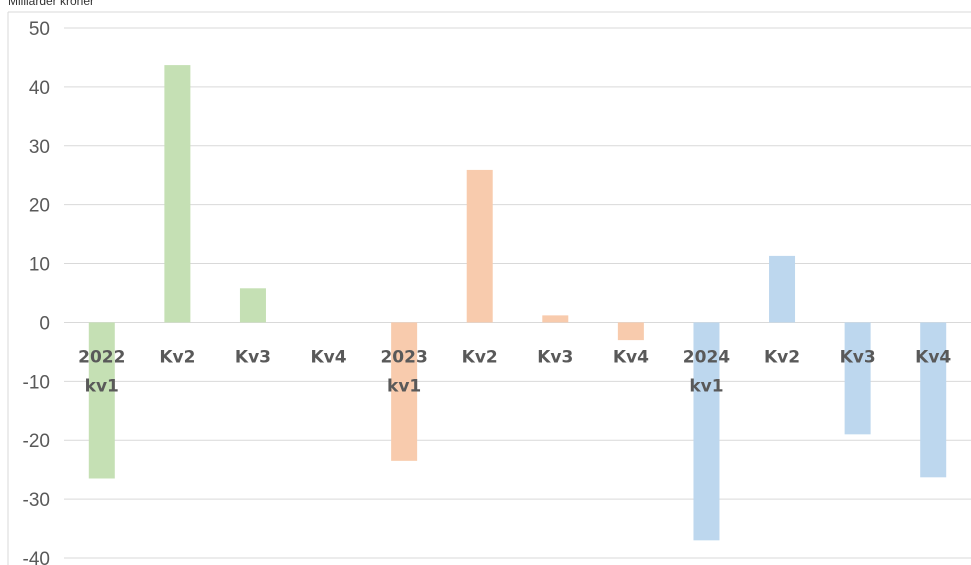 The height and width of the screenshot is (565, 971). What do you see at coordinates (51, 4) in the screenshot?
I see `y-axis-unit-label: Milliarder kroner` at bounding box center [51, 4].